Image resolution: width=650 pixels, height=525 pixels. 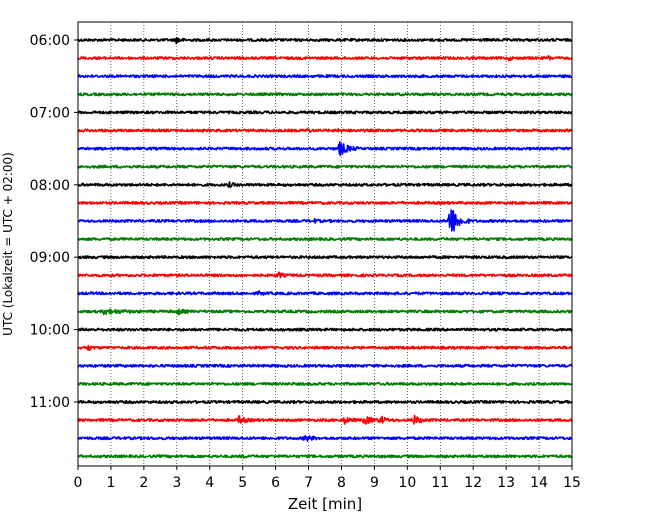 I want to click on y-tick-label: 08:00, so click(x=50, y=186).